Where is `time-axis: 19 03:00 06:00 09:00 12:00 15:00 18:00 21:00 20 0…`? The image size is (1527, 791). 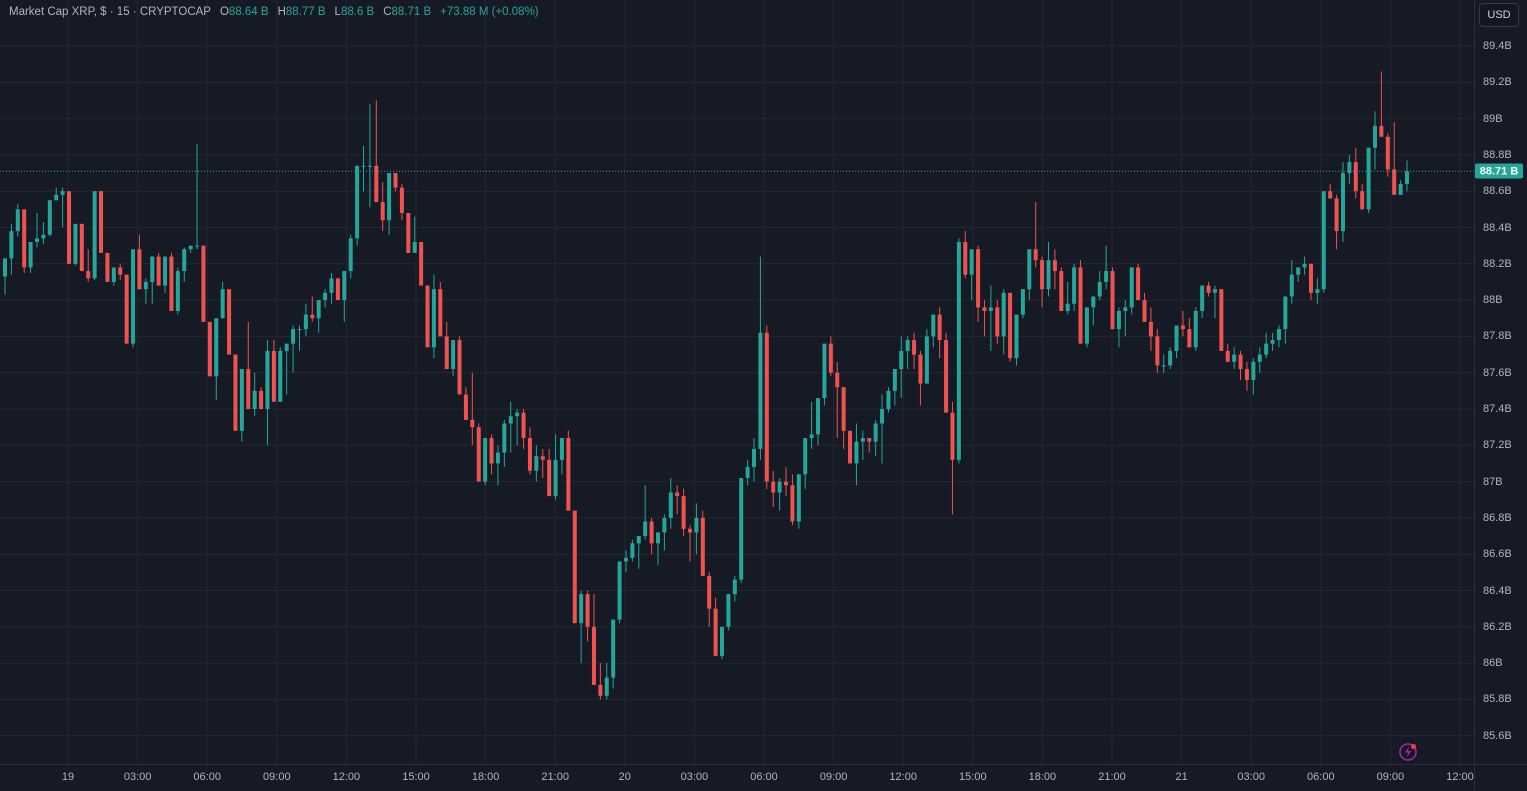 time-axis: 19 03:00 06:00 09:00 12:00 15:00 18:00 21:00 20 0… is located at coordinates (737, 777).